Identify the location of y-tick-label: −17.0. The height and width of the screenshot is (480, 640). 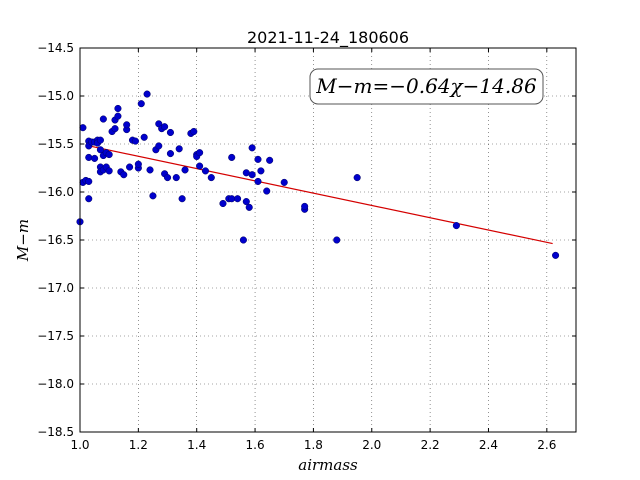
(55, 288).